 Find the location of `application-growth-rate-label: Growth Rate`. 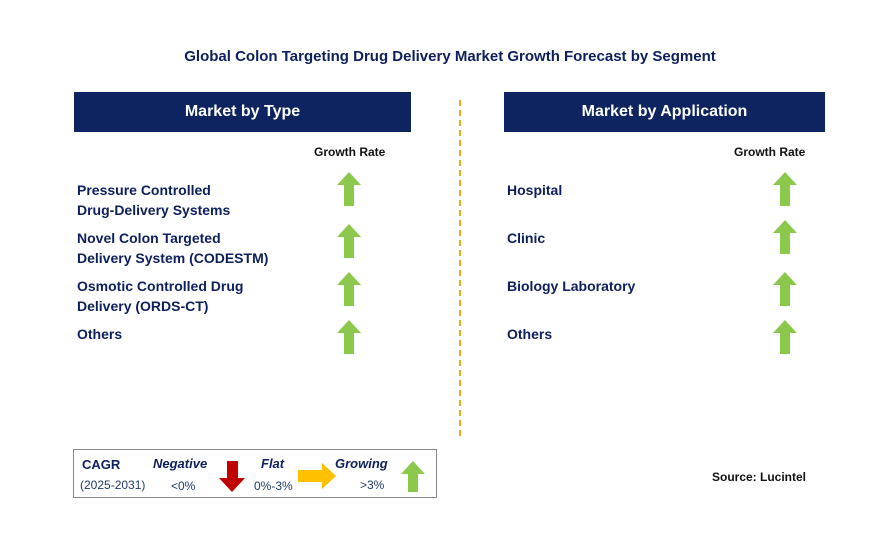

application-growth-rate-label: Growth Rate is located at coordinates (770, 152).